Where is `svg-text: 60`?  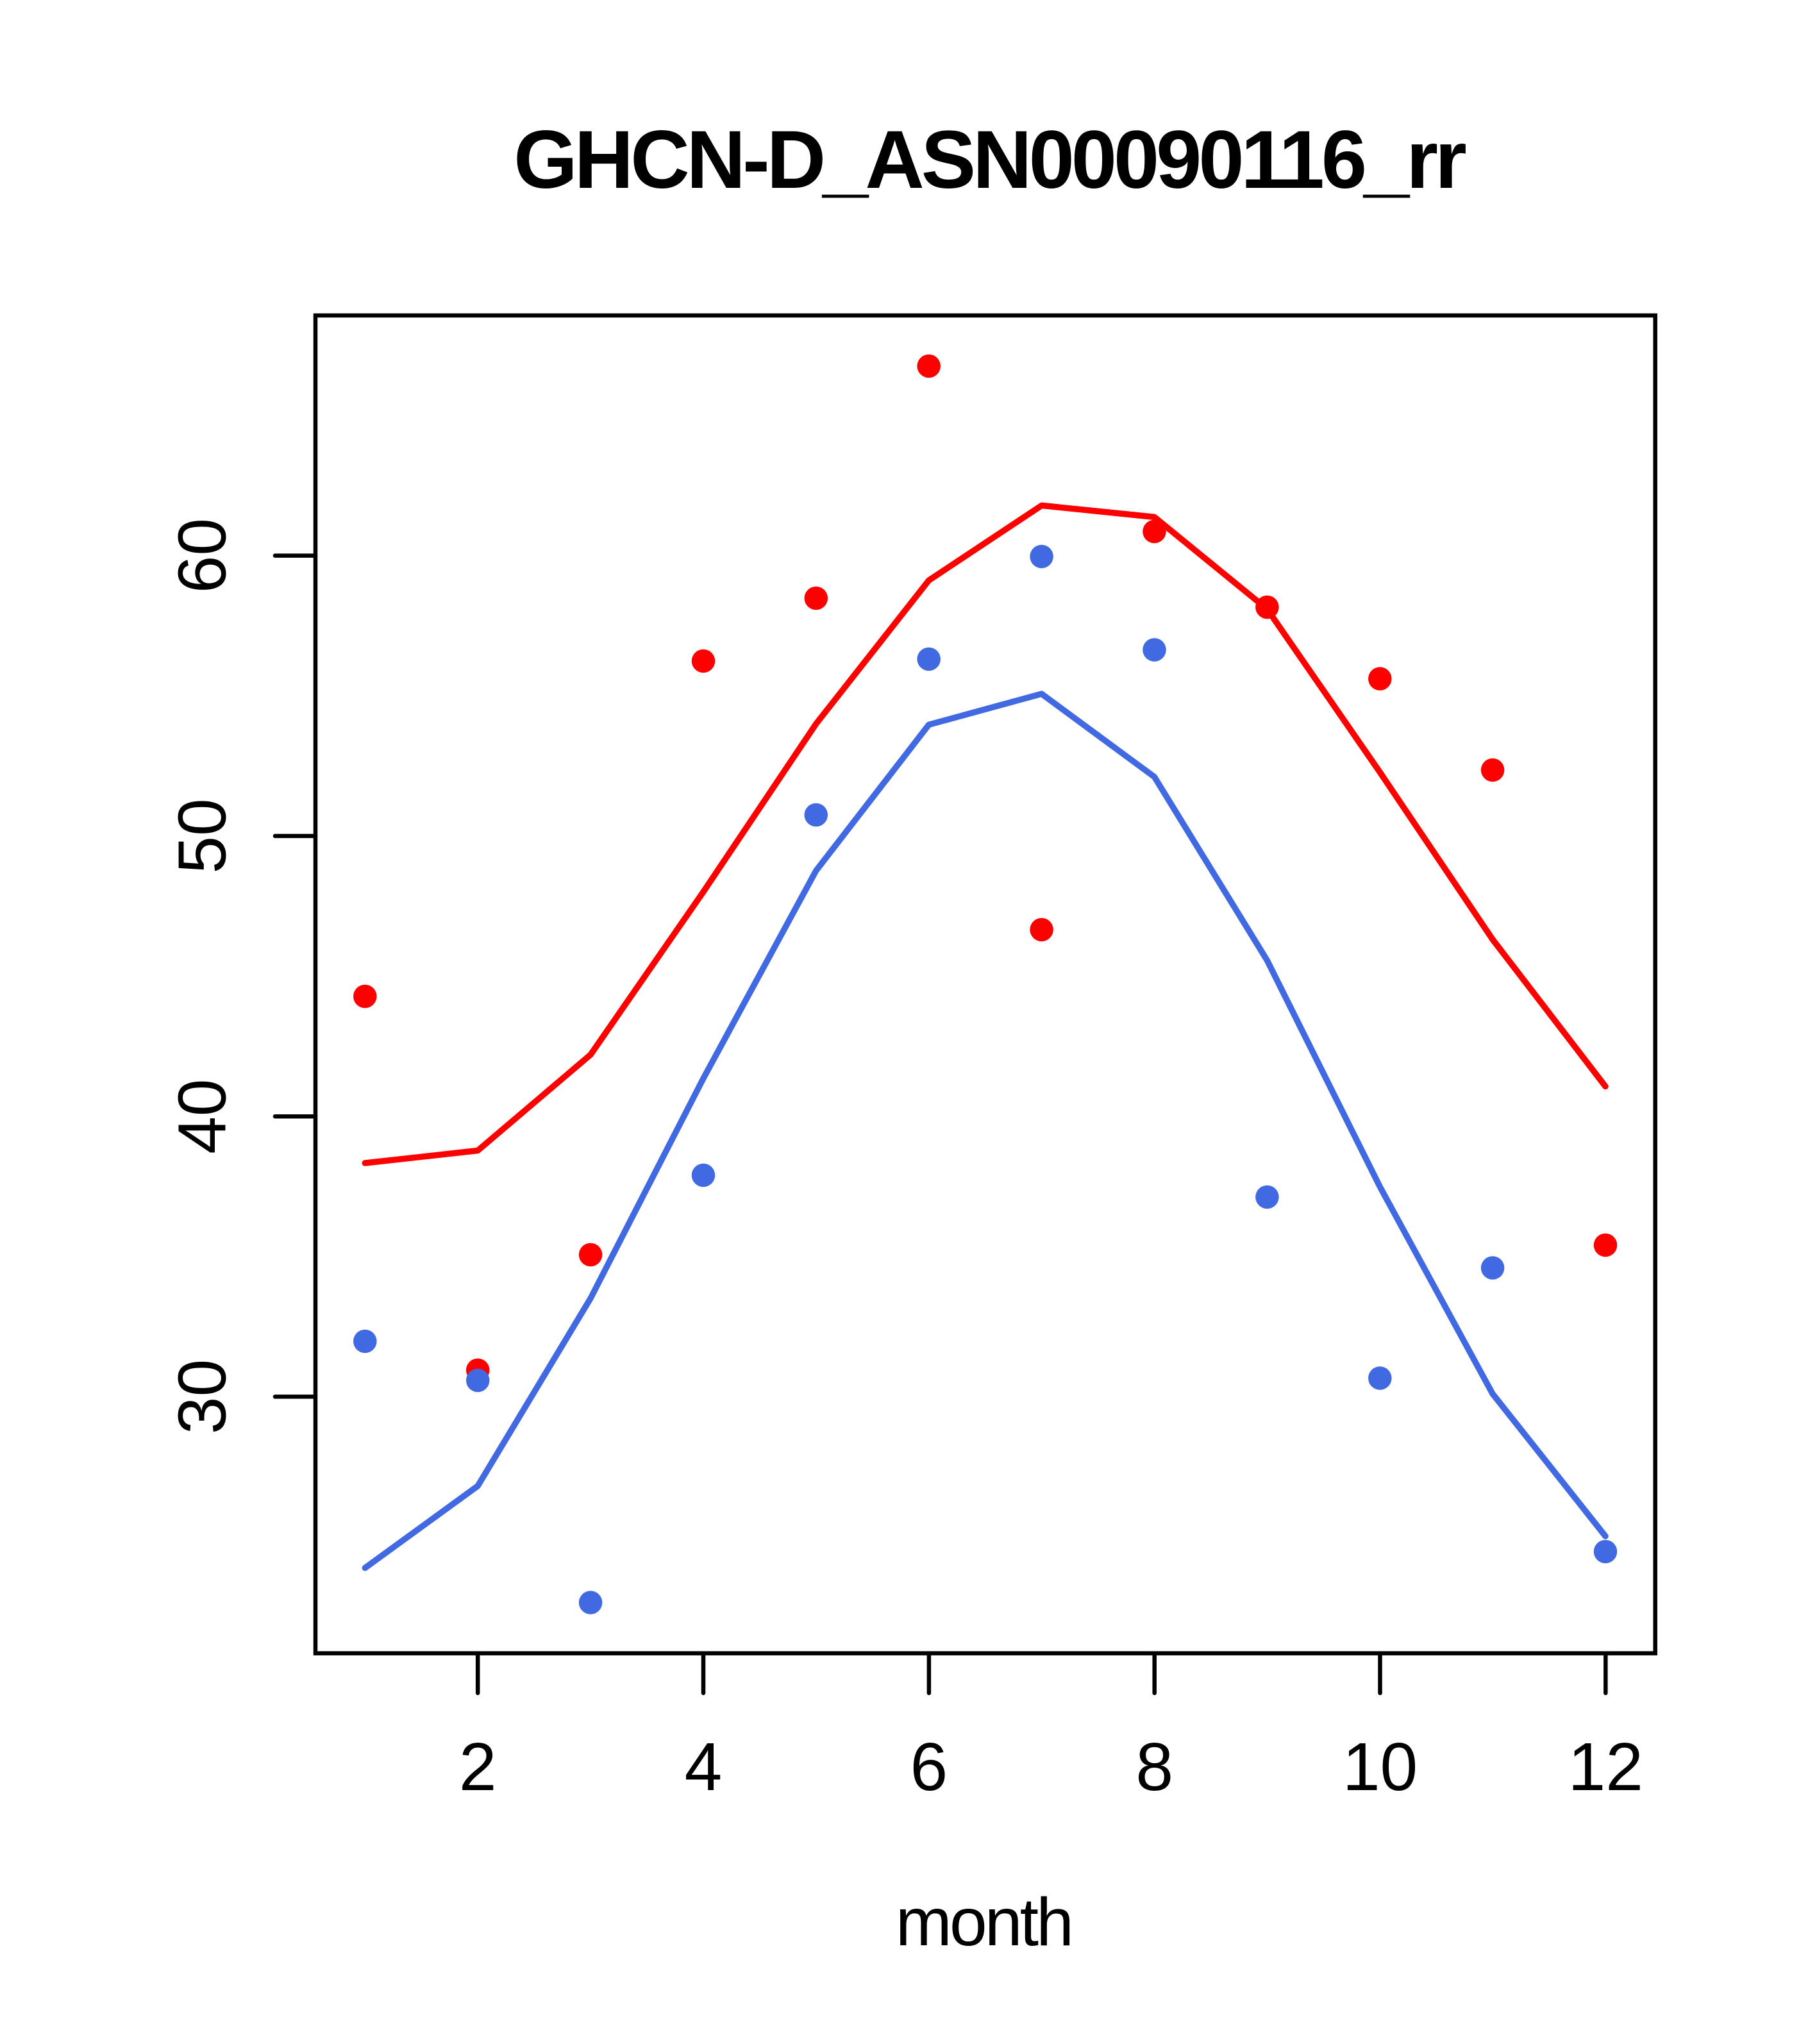 svg-text: 60 is located at coordinates (202, 555).